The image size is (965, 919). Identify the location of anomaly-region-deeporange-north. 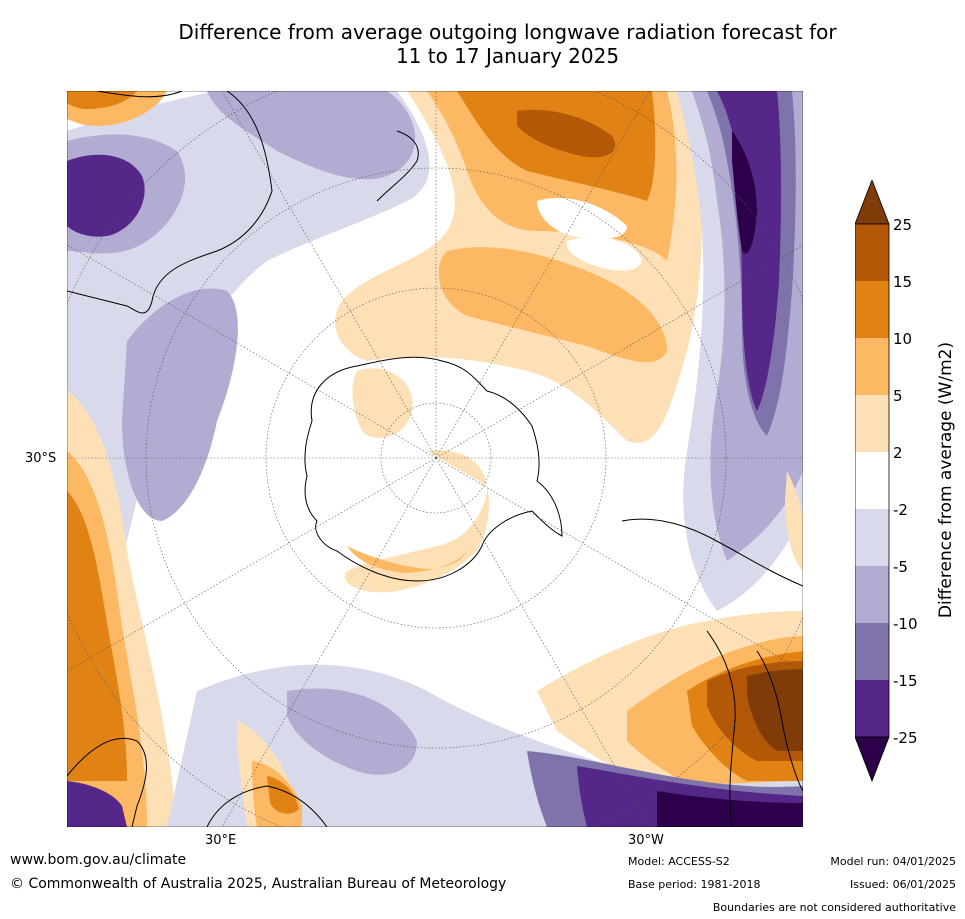
(566, 133).